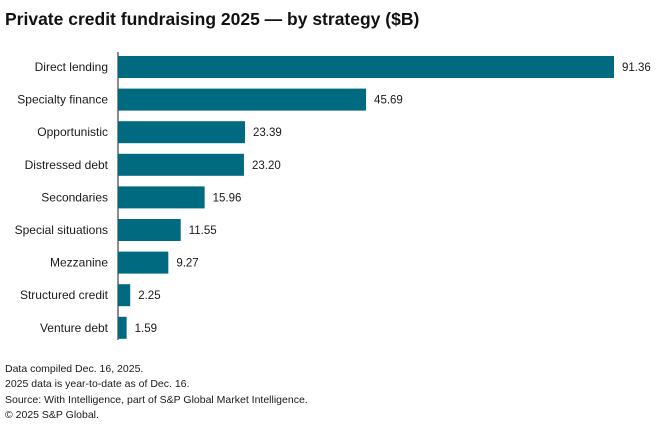 The width and height of the screenshot is (660, 434). Describe the element at coordinates (181, 164) in the screenshot. I see `bar-distressed-debt` at that location.